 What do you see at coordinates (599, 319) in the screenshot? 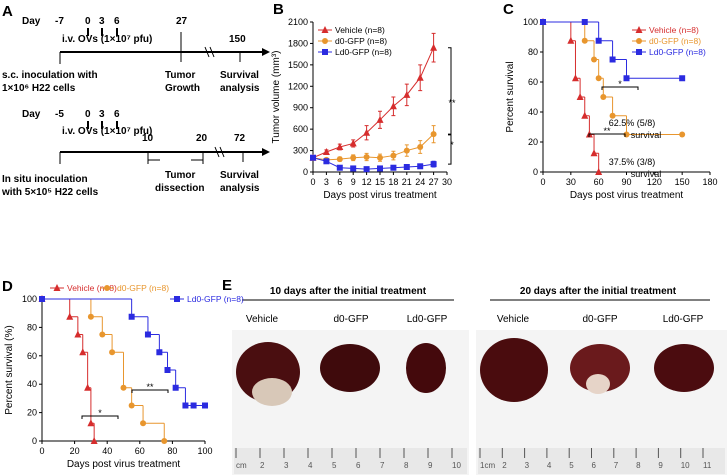
I see `group: d0-GFP` at bounding box center [599, 319].